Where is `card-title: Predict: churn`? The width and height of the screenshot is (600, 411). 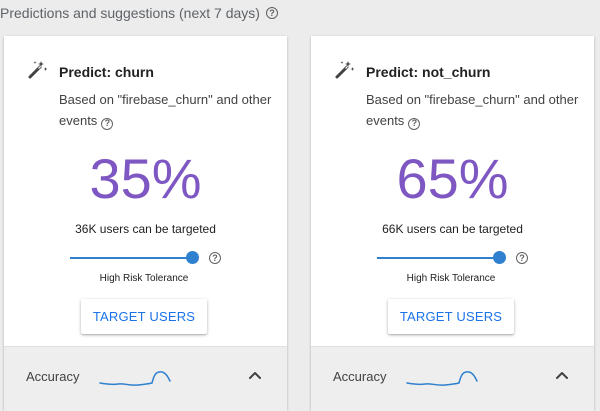 card-title: Predict: churn is located at coordinates (106, 72).